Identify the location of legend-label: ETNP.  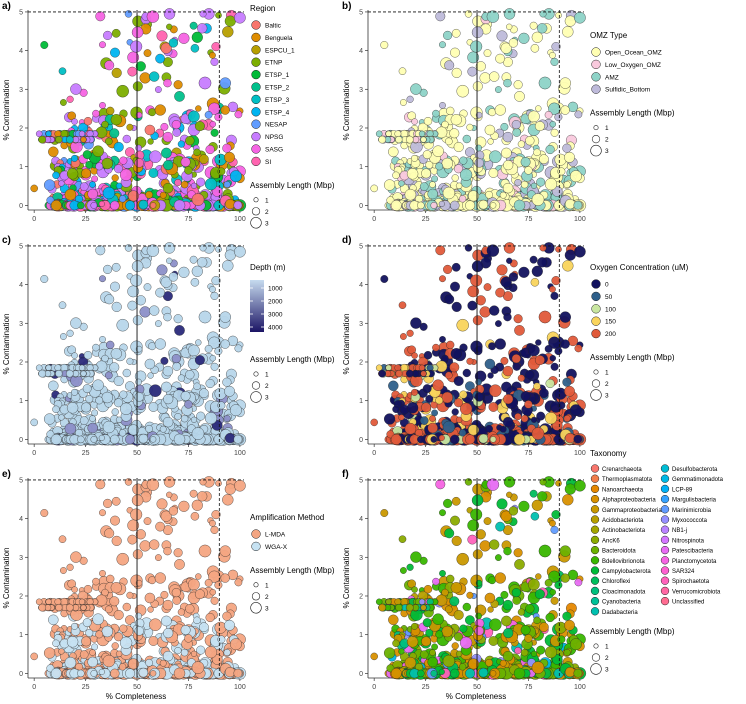
(273, 63).